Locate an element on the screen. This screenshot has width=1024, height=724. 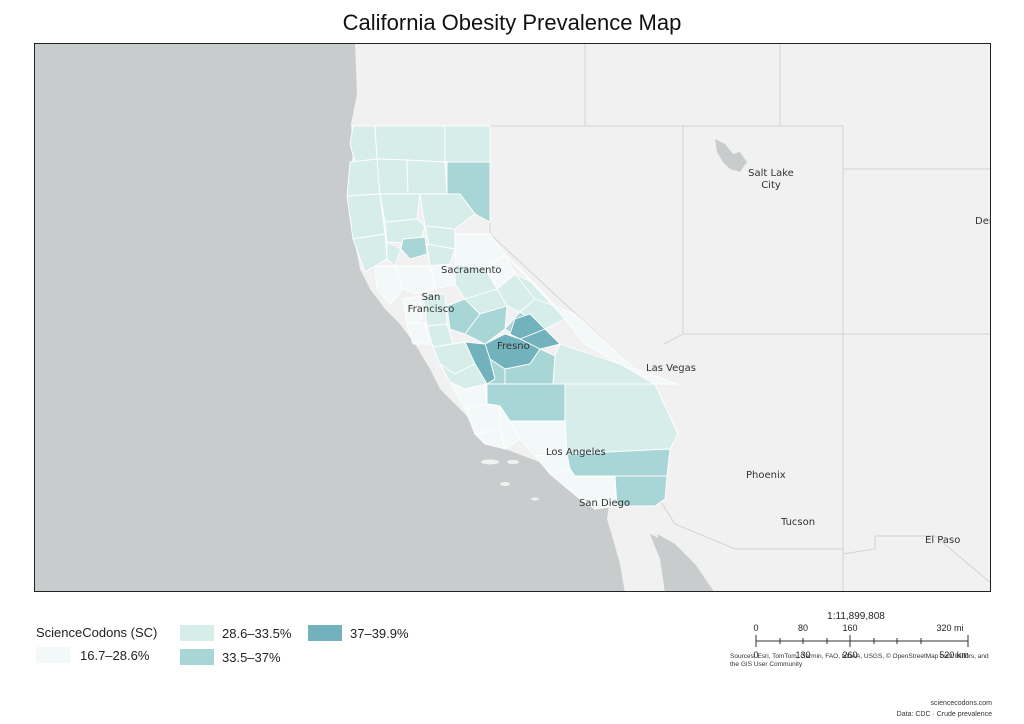
scale-mi-tick-320: 320 mi is located at coordinates (949, 628).